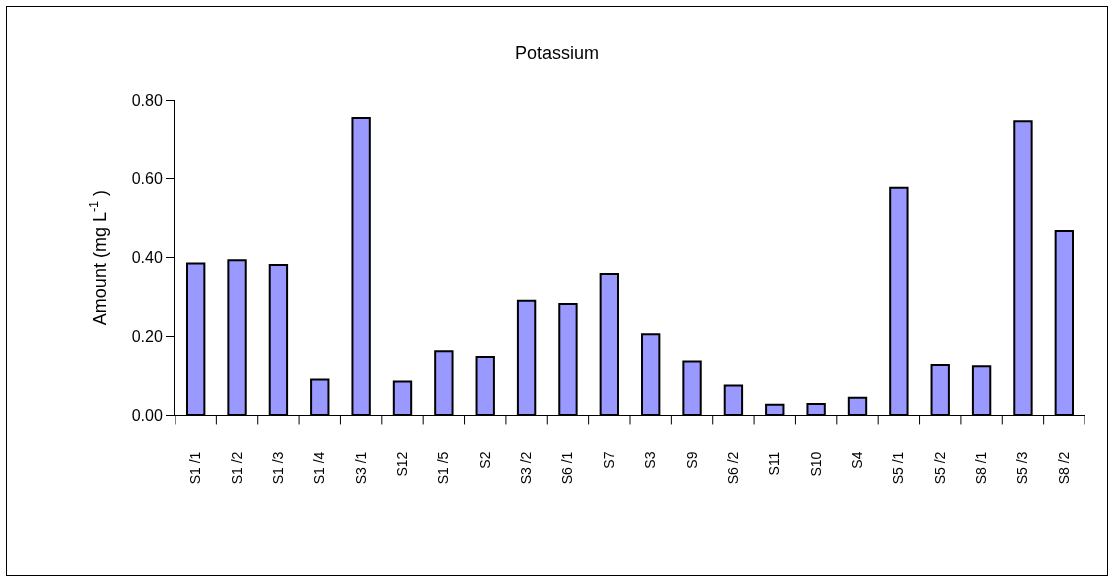 This screenshot has width=1116, height=584. I want to click on chart-title: Potassium, so click(557, 53).